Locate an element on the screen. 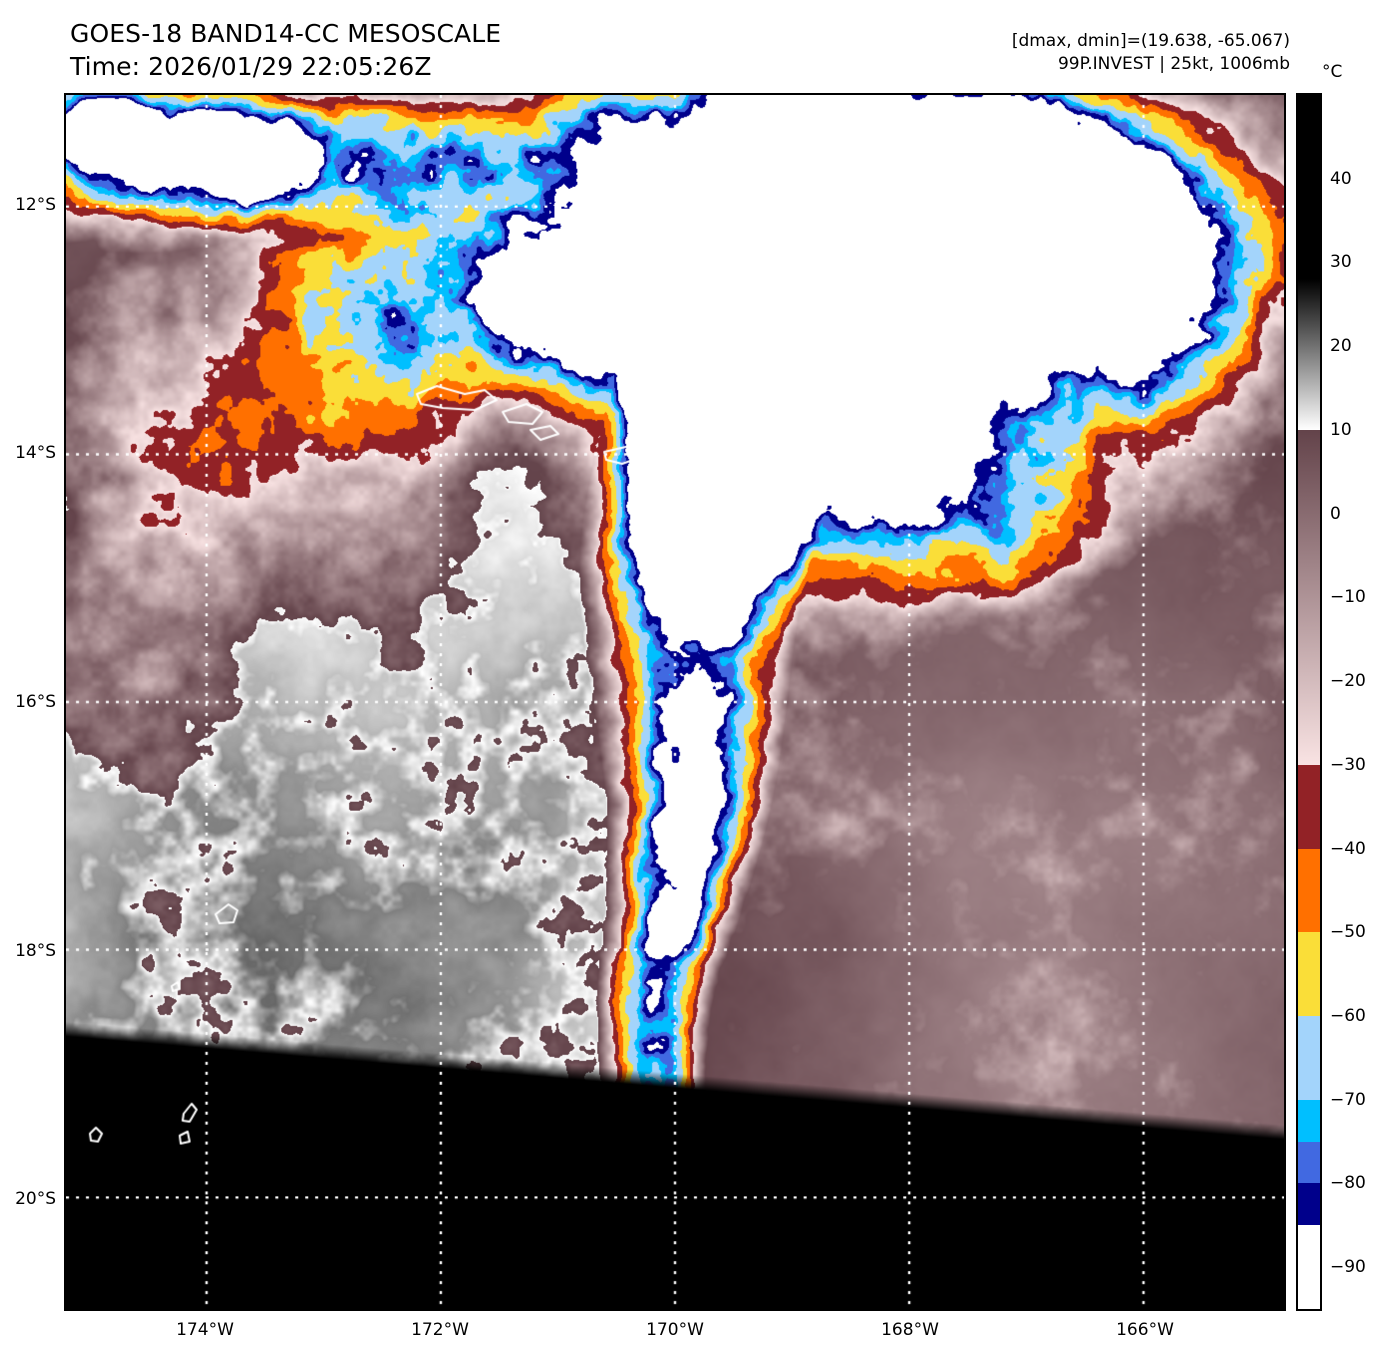 The height and width of the screenshot is (1359, 1388). colorbar-tick-label: −20 is located at coordinates (1348, 681).